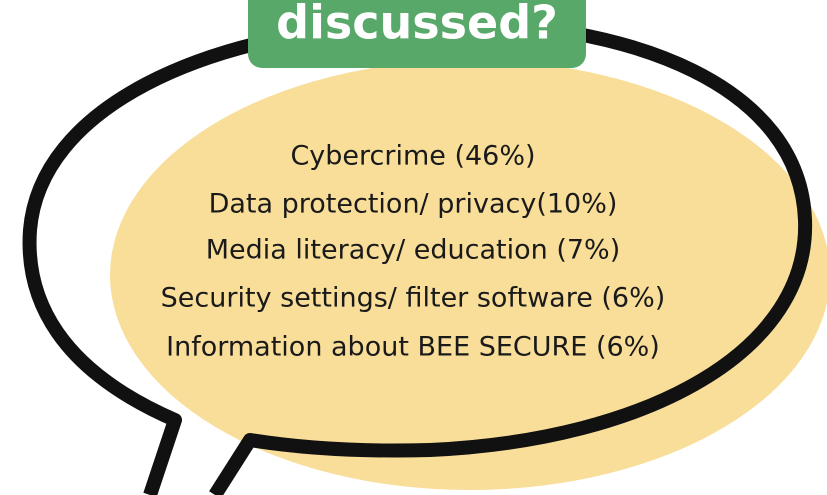 Image resolution: width=827 pixels, height=495 pixels. What do you see at coordinates (413, 298) in the screenshot?
I see `item: Security settings/ filter software (6%)` at bounding box center [413, 298].